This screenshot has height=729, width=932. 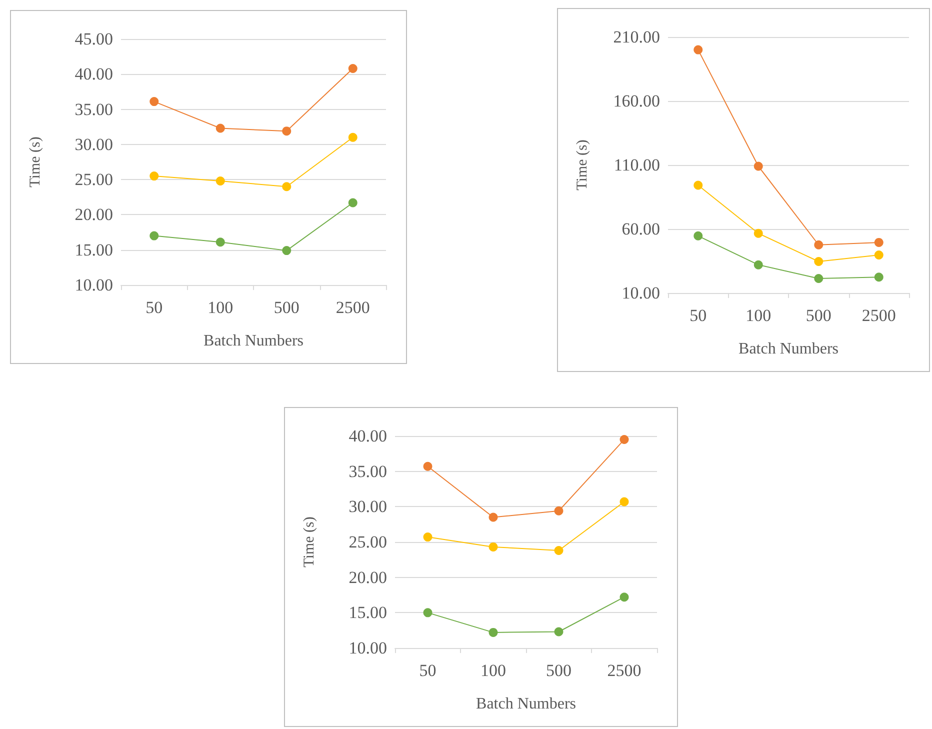 I want to click on y-tick-label: 160.00, so click(x=636, y=101).